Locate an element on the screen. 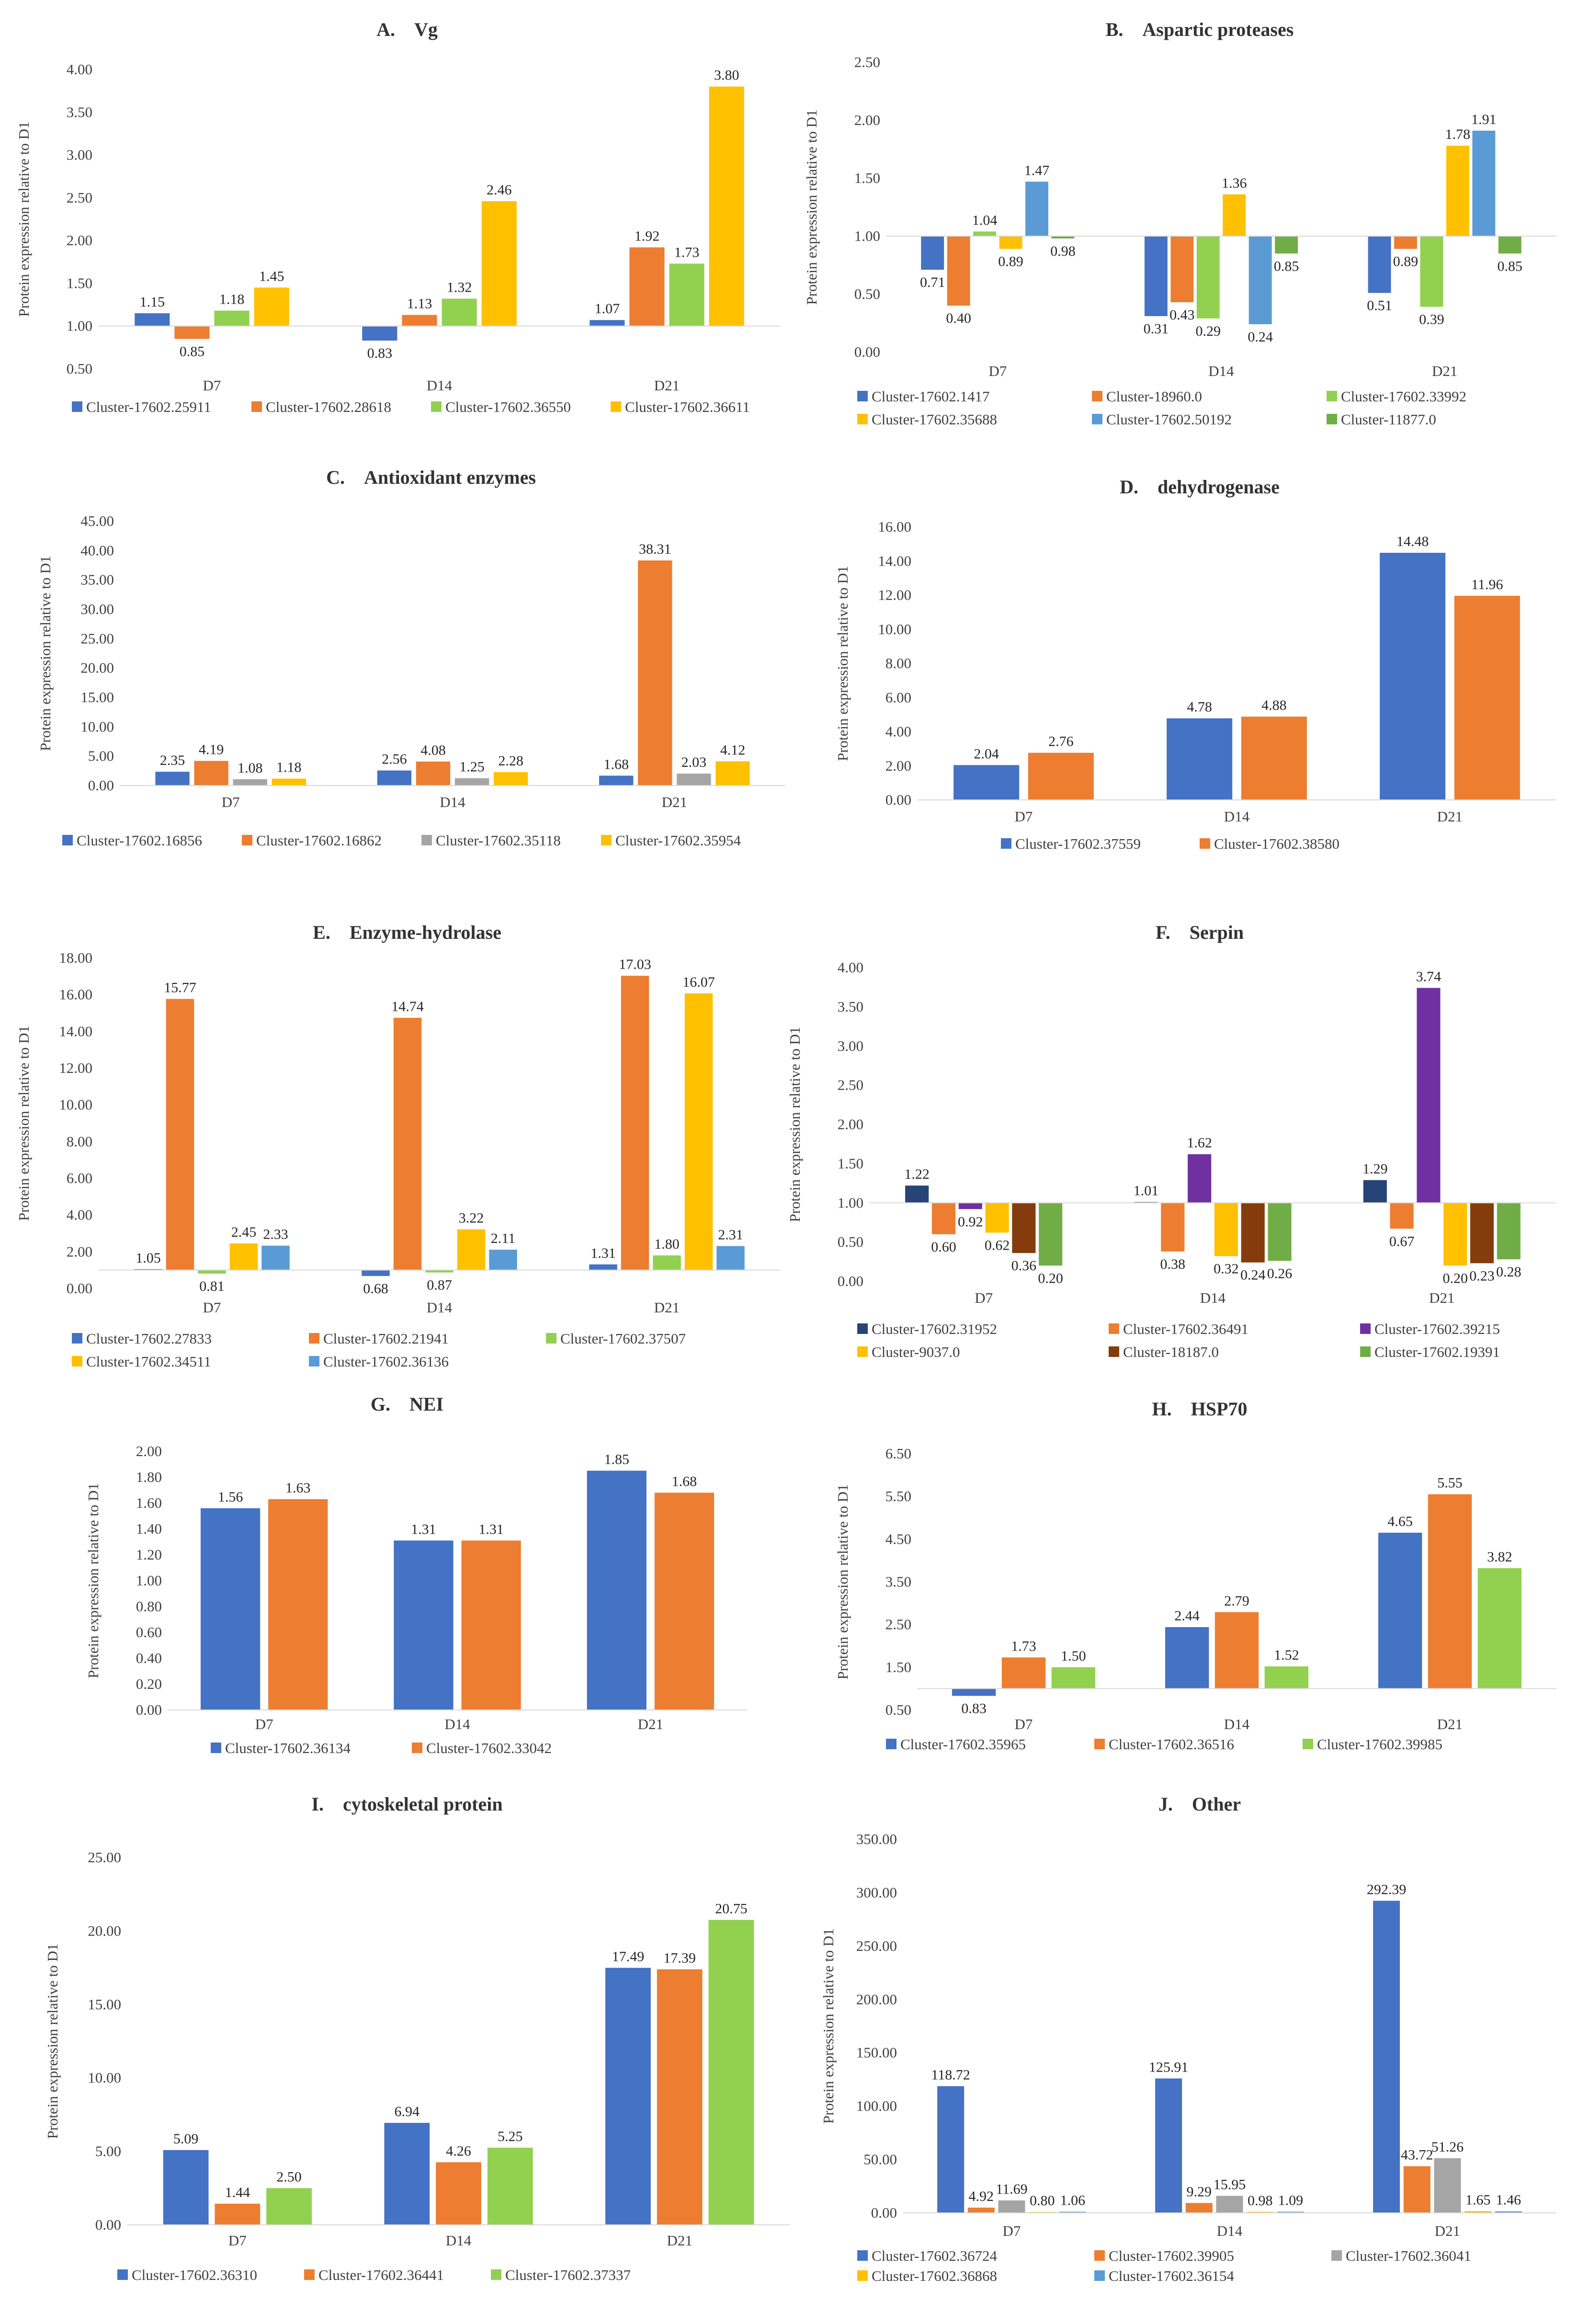 This screenshot has height=2324, width=1589. data-label: 2.04 is located at coordinates (986, 754).